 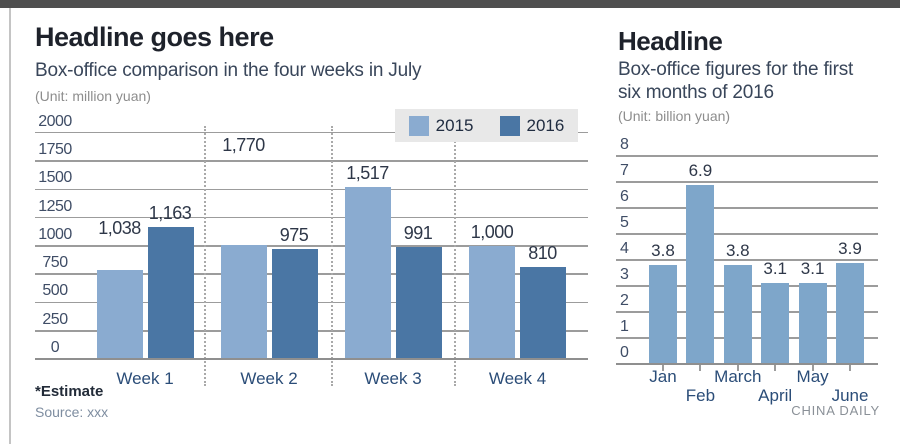 I want to click on y-axis-label: 2, so click(x=624, y=300).